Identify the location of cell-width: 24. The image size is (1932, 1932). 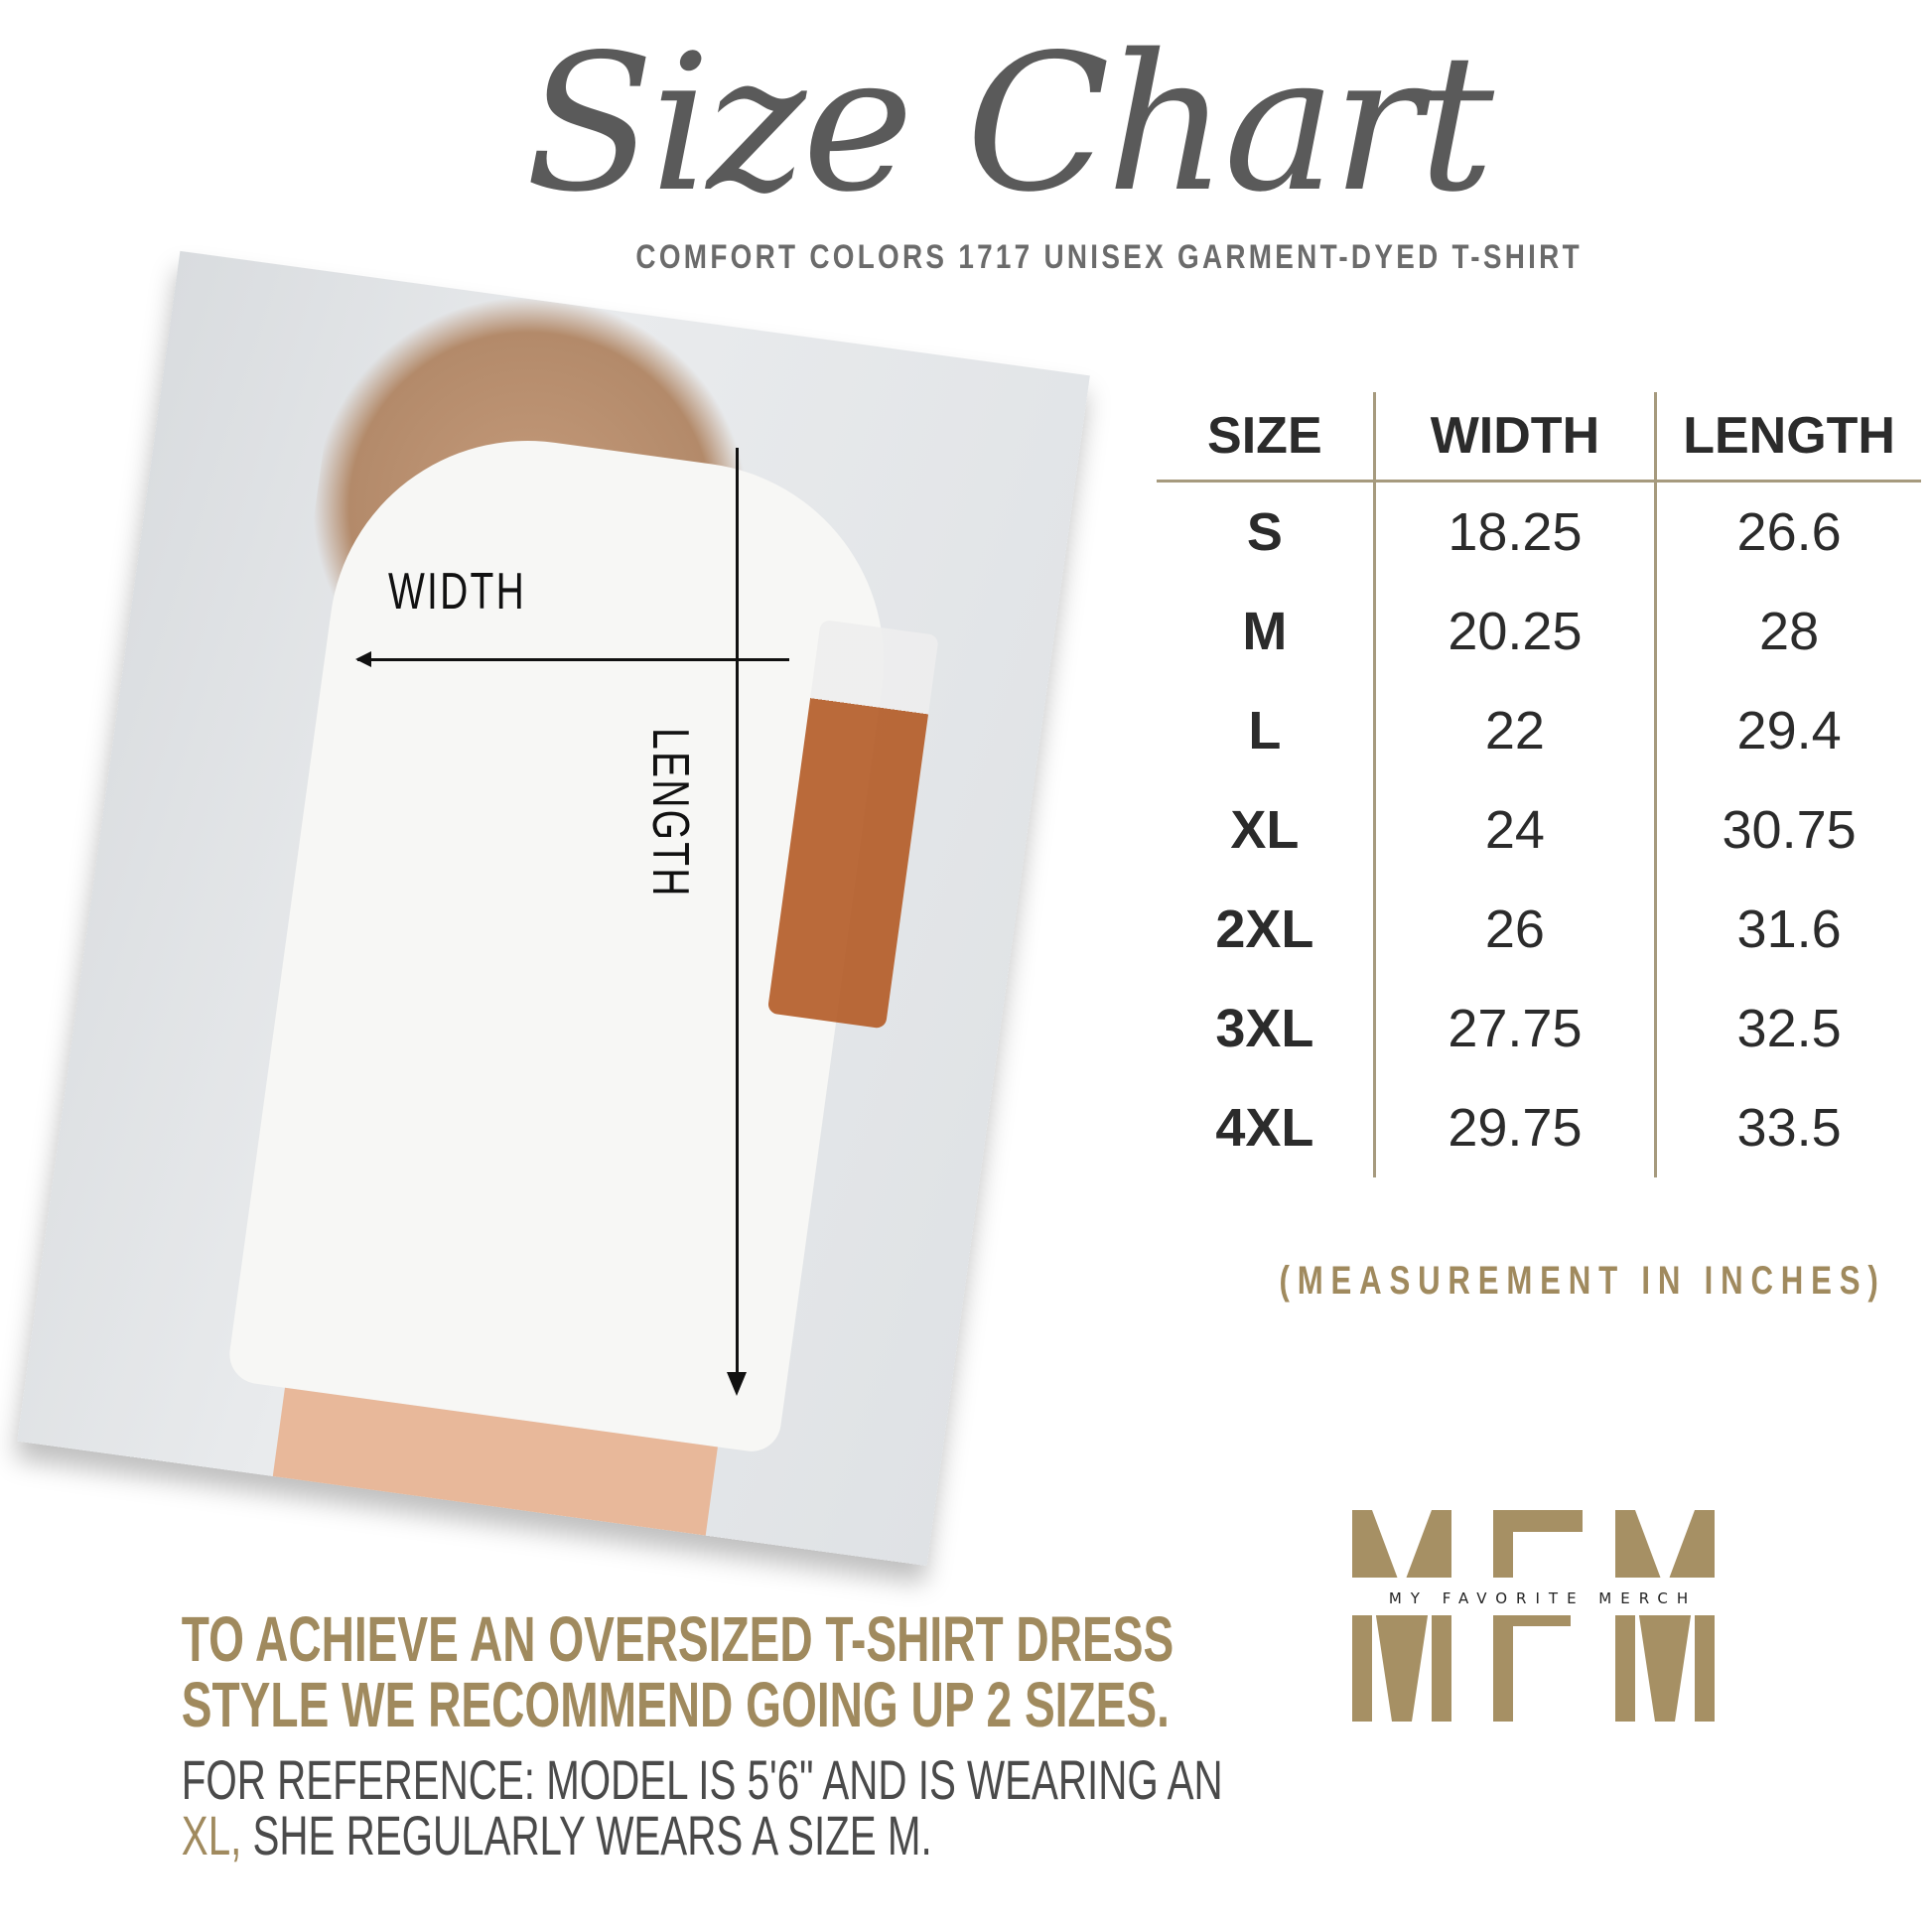
(1514, 830).